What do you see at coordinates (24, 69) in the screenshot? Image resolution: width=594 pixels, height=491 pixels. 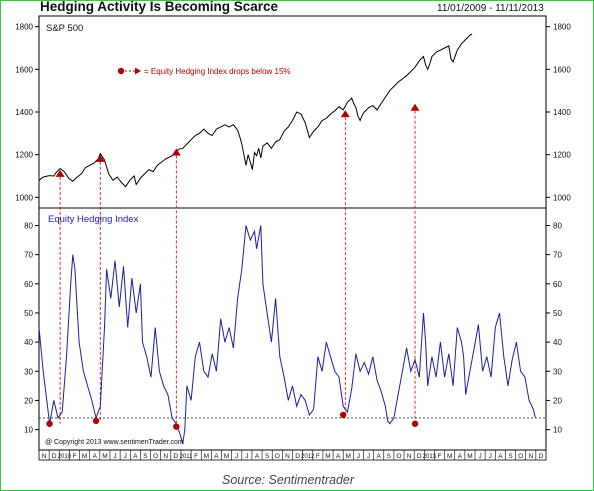 I see `sp500-ytick-label-left: 1600` at bounding box center [24, 69].